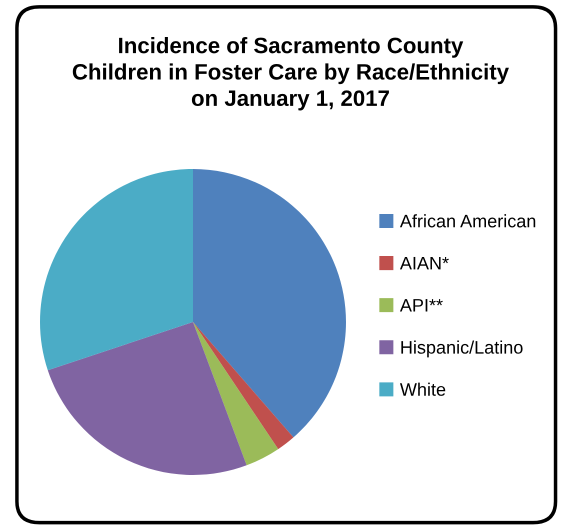 The width and height of the screenshot is (564, 529). What do you see at coordinates (290, 73) in the screenshot?
I see `chart-title: Incidence of Sacramento County Children in Foster Care by Race/Ethnicity on January 1, 2017` at bounding box center [290, 73].